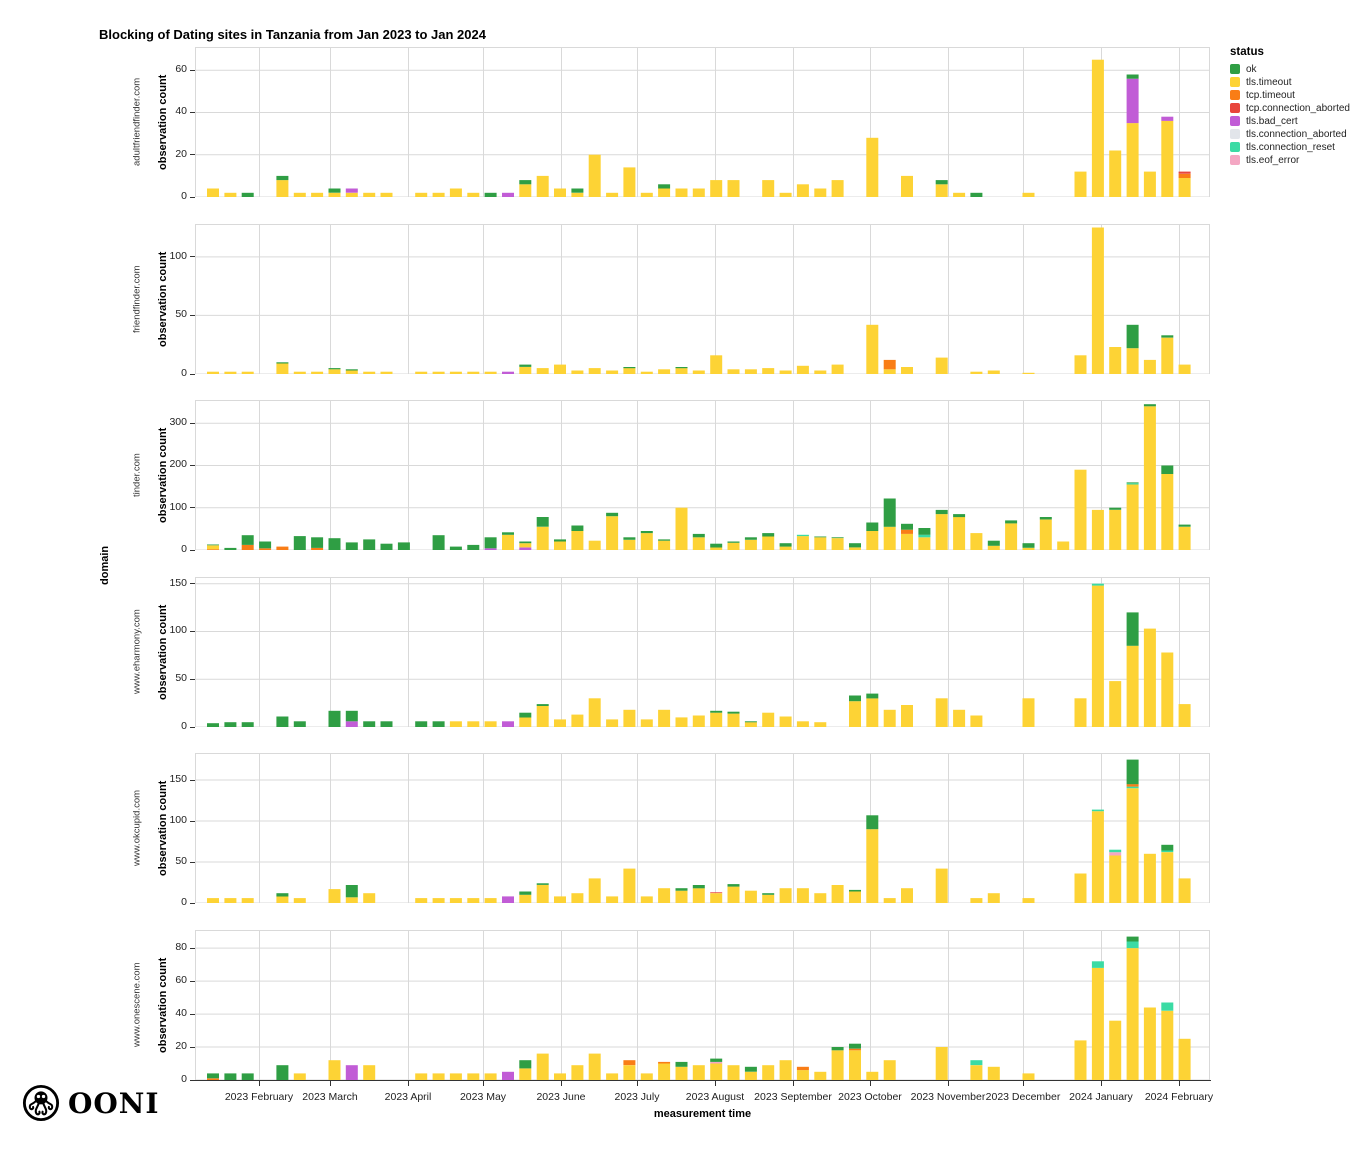 The height and width of the screenshot is (1151, 1350). I want to click on x-tick-label: 2023 March, so click(330, 1097).